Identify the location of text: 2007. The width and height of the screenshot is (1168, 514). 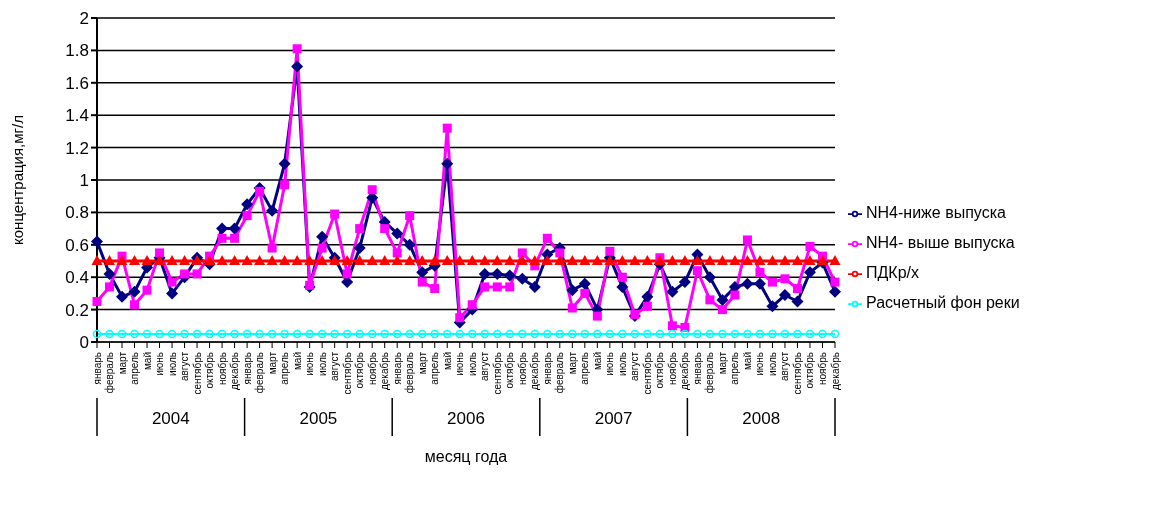
(613, 418).